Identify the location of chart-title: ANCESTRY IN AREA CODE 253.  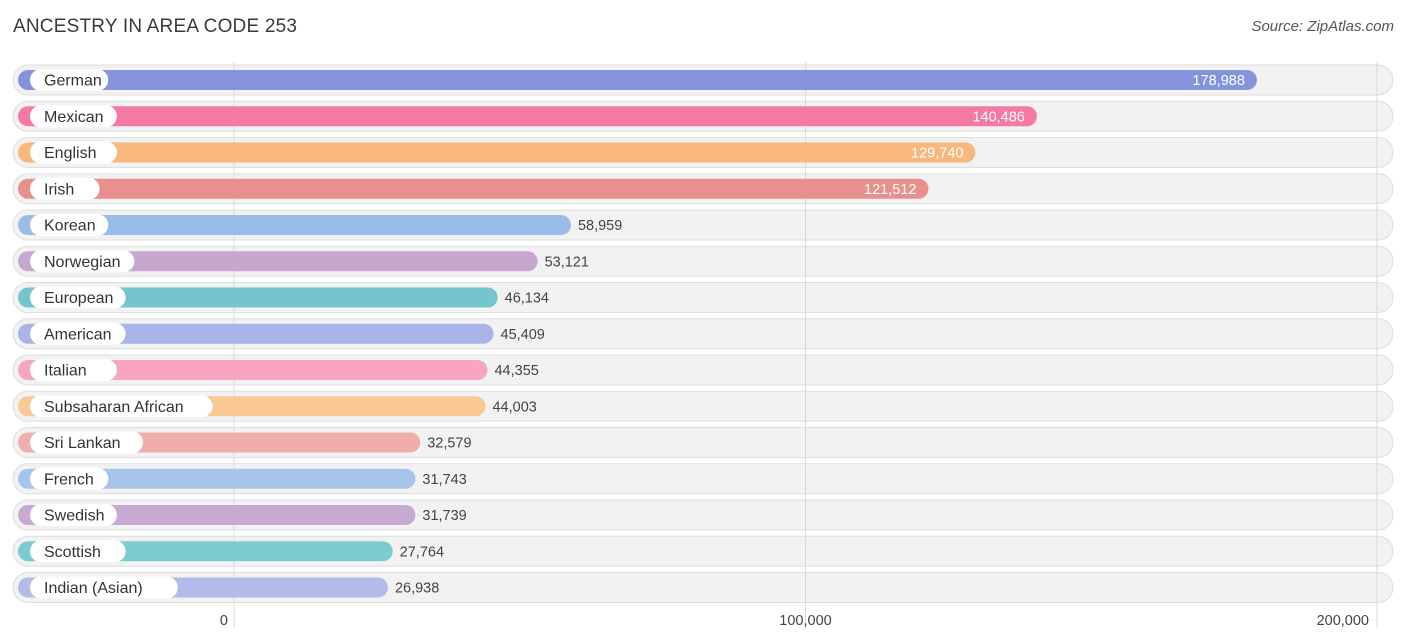
(155, 26).